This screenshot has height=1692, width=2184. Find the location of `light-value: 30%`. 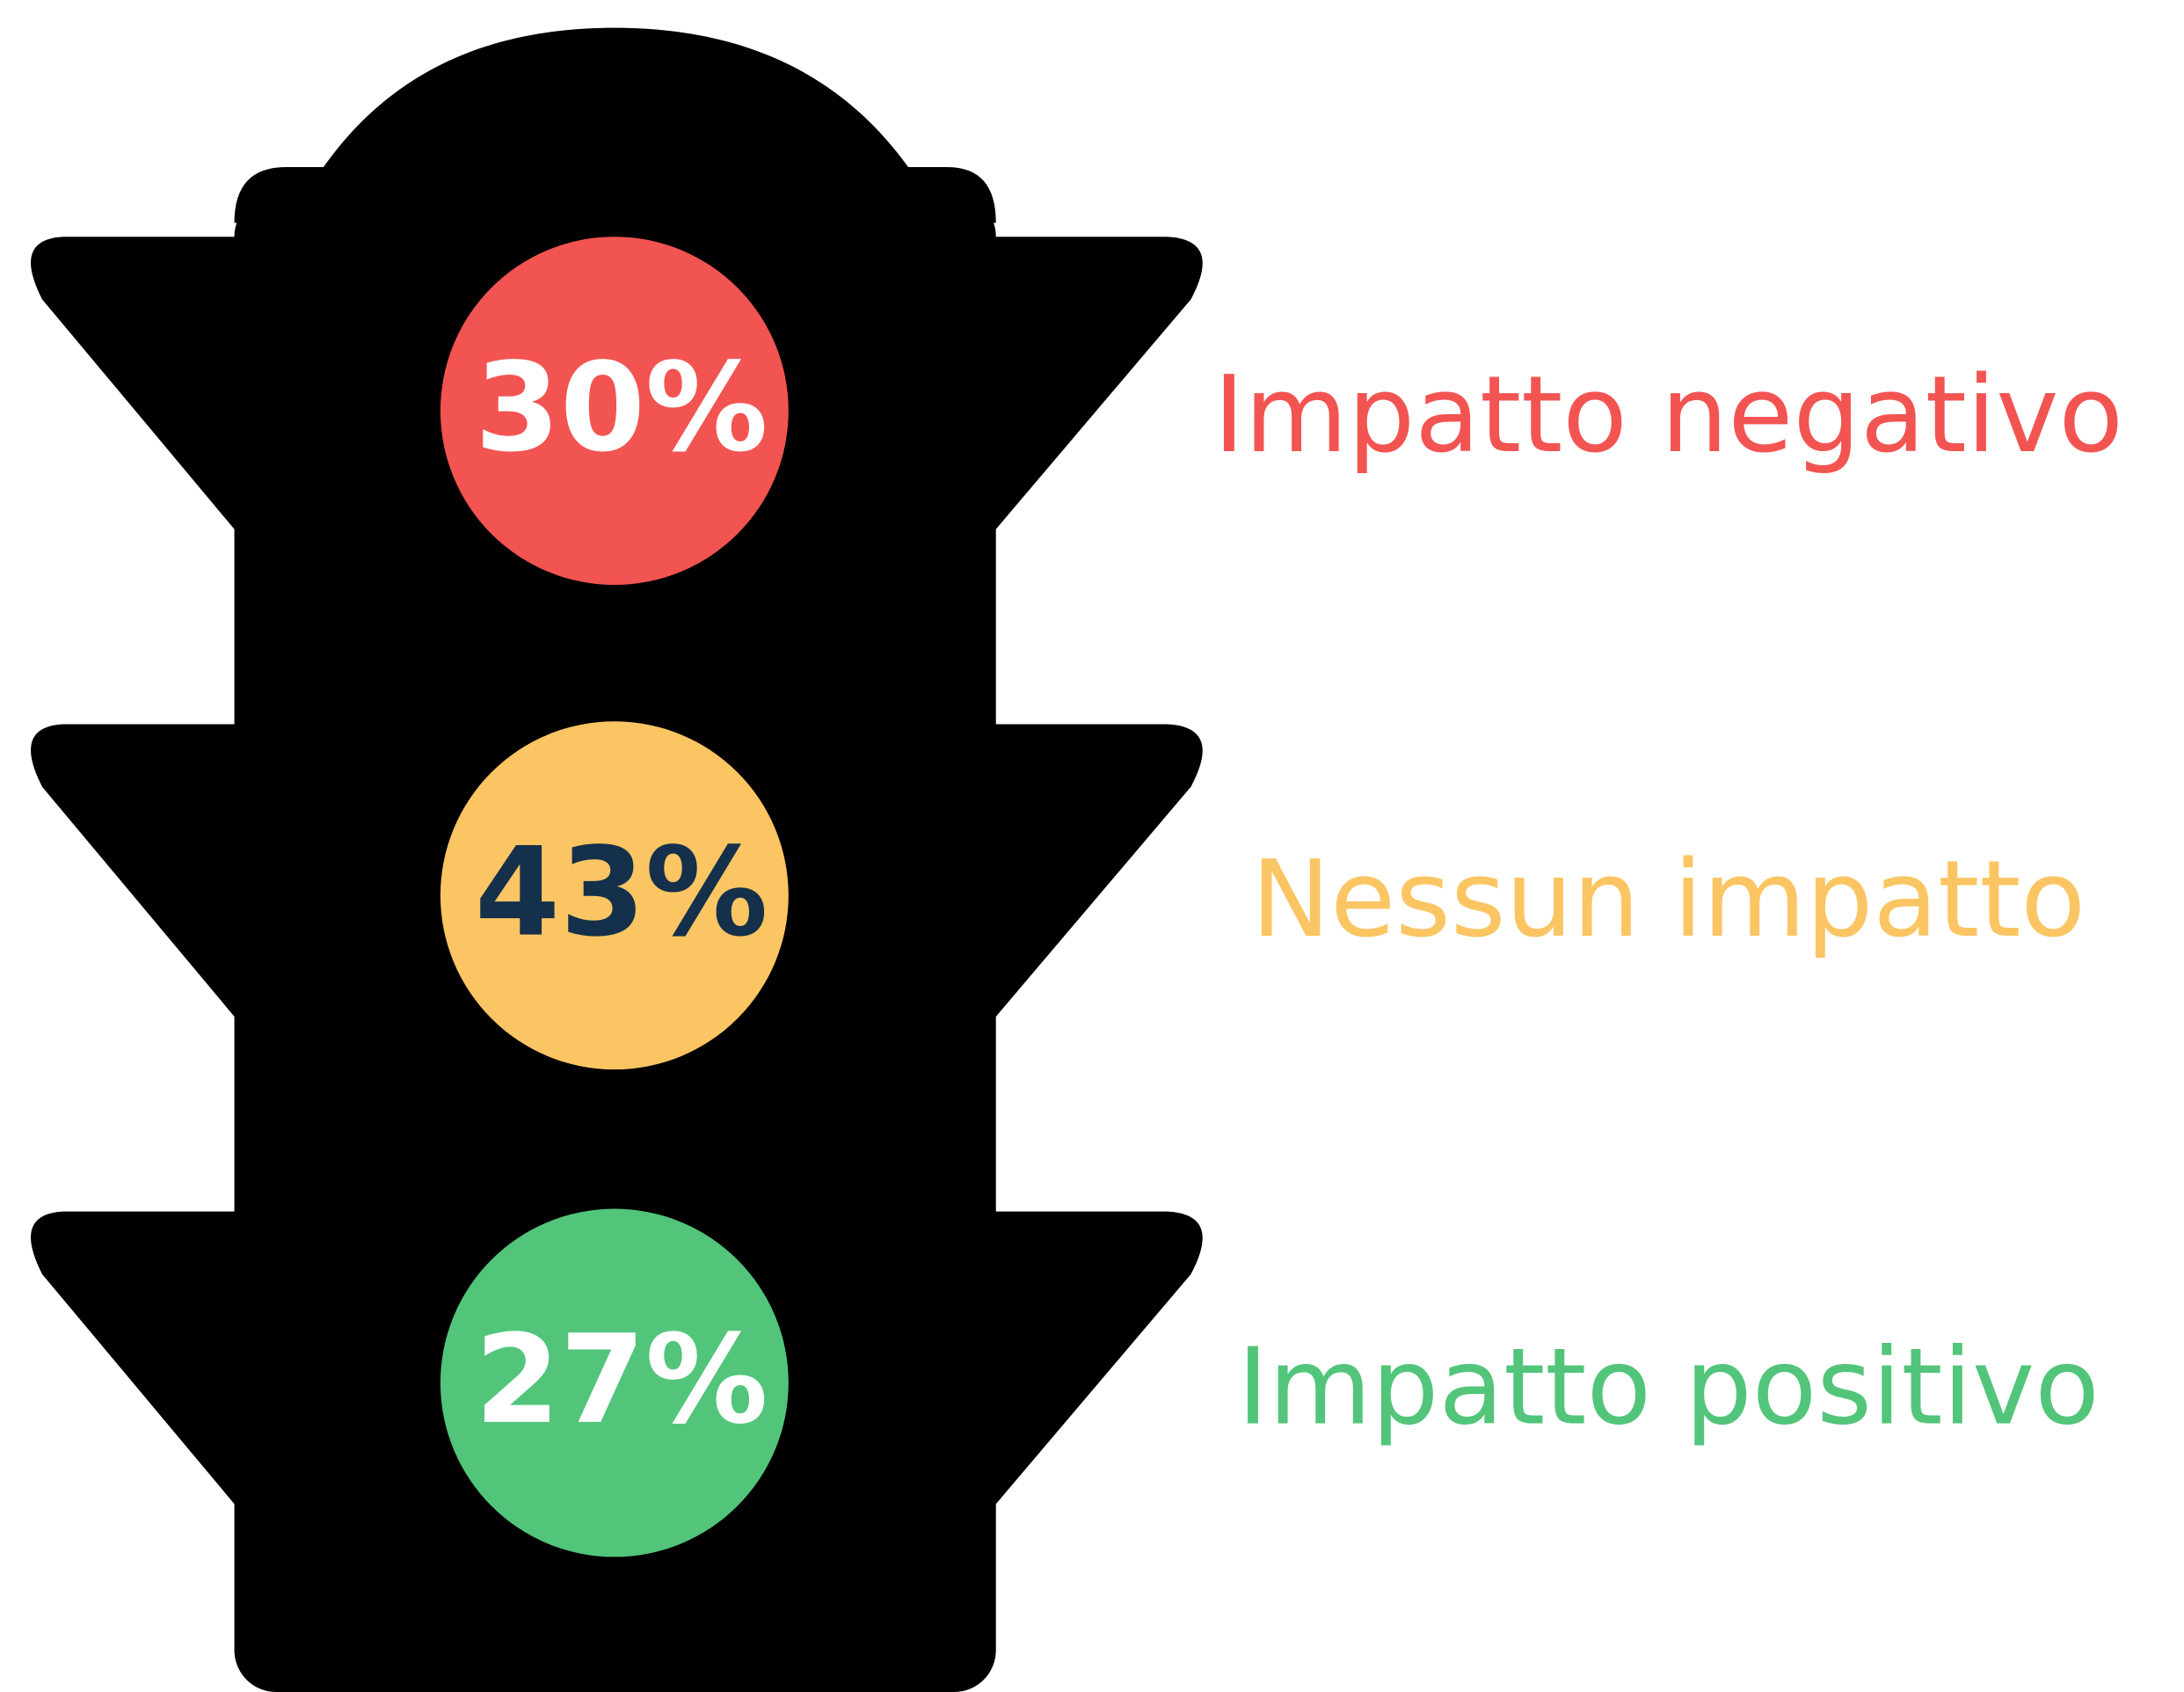

light-value: 30% is located at coordinates (621, 408).